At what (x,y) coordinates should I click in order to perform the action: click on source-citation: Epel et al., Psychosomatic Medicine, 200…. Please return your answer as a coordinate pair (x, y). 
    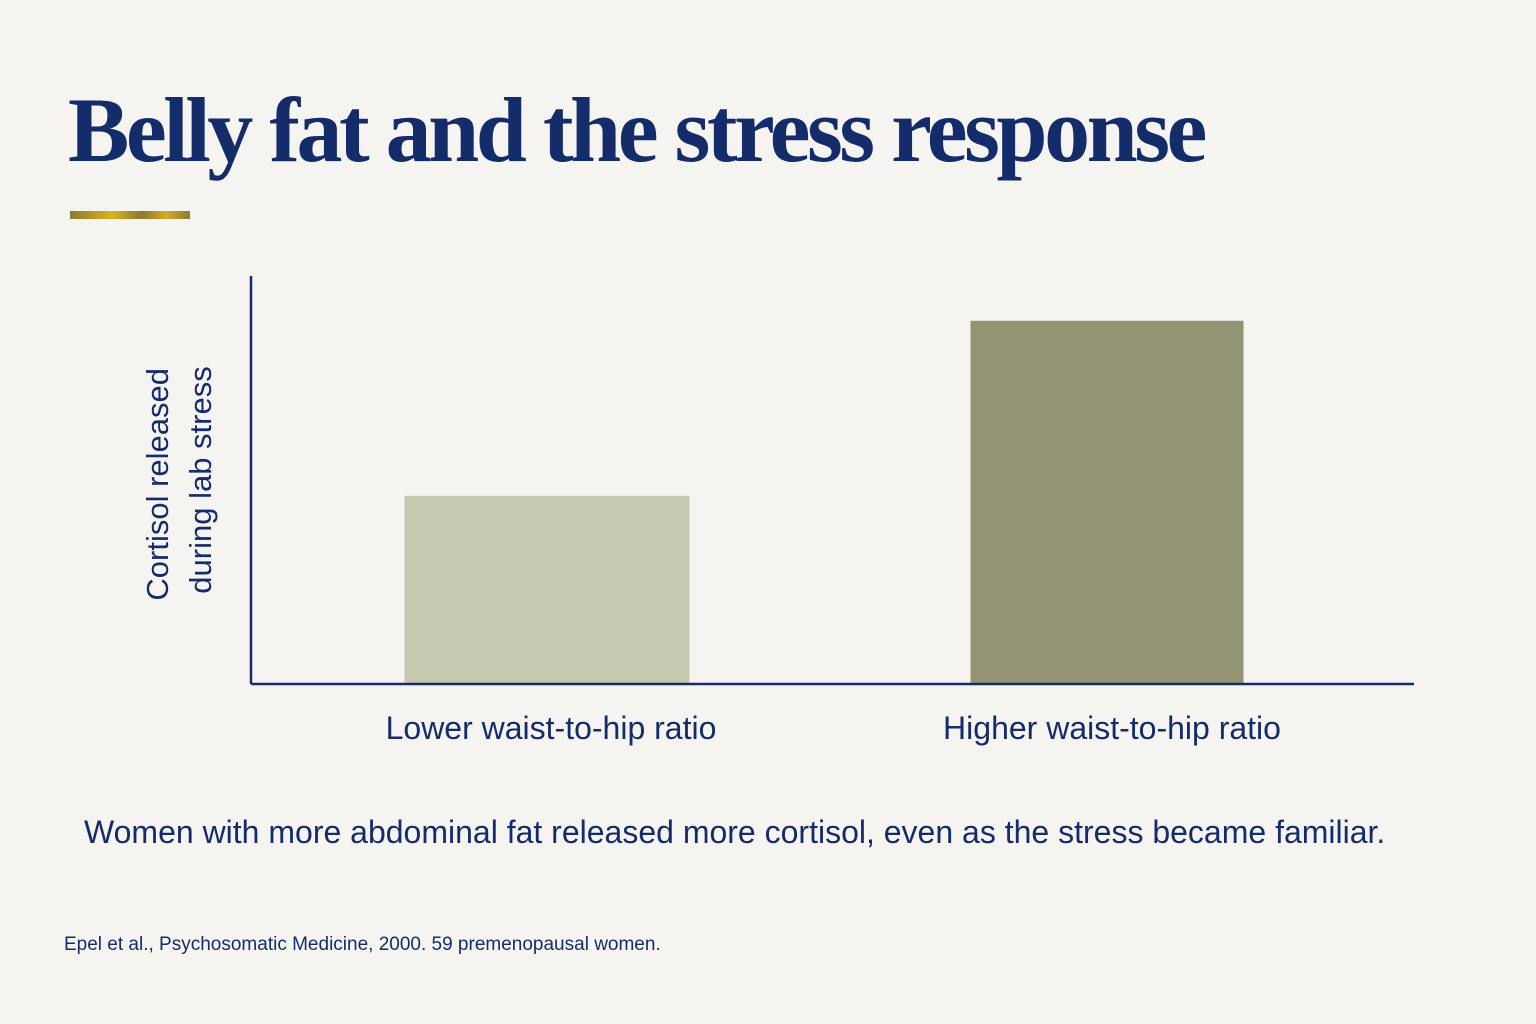
    Looking at the image, I should click on (362, 944).